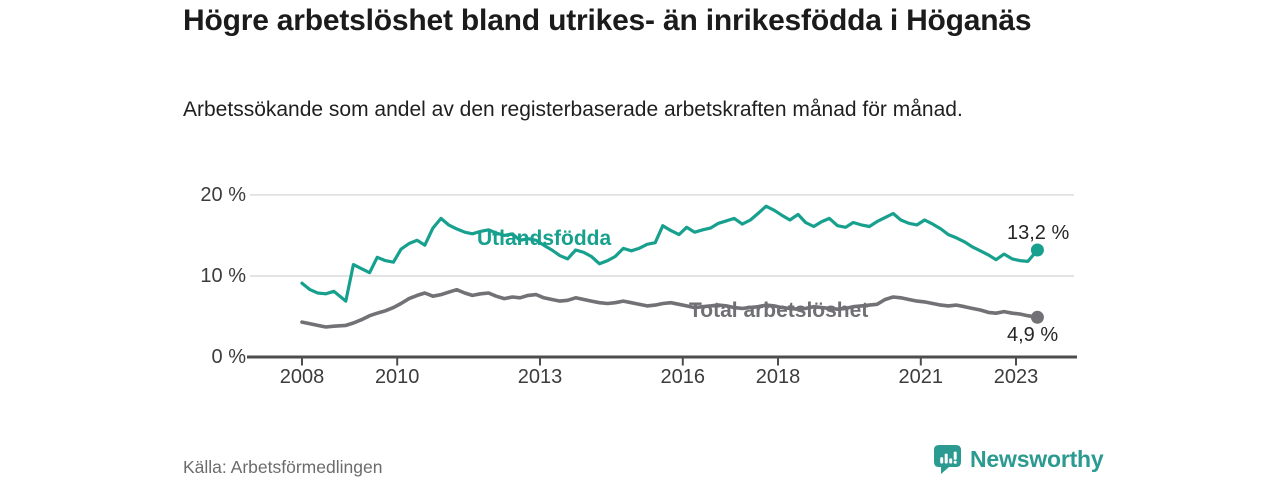 The height and width of the screenshot is (480, 1280). I want to click on series-label-total-arbetsloshet: Total arbetslöshet, so click(779, 310).